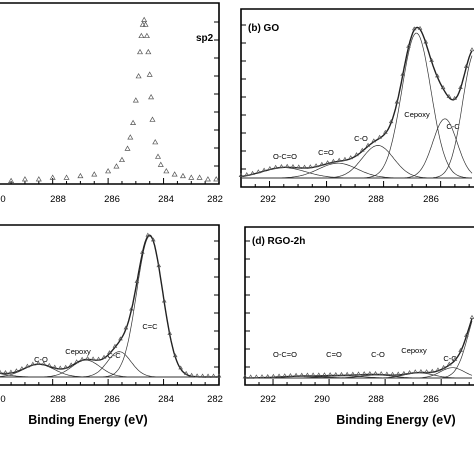  Describe the element at coordinates (78, 351) in the screenshot. I see `panel-c-peak-label: Cepoxy` at that location.